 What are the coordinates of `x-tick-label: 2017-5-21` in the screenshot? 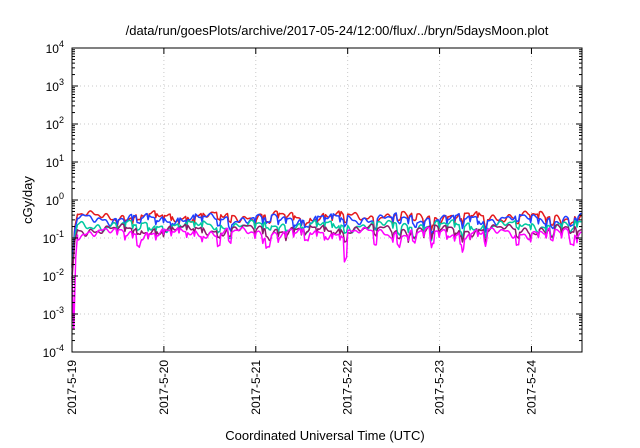 It's located at (256, 387).